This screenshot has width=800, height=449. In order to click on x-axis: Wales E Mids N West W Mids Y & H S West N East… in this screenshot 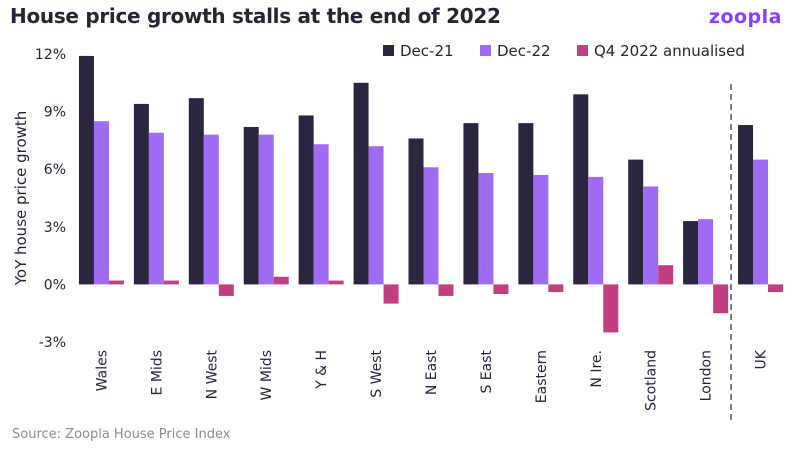, I will do `click(431, 380)`.